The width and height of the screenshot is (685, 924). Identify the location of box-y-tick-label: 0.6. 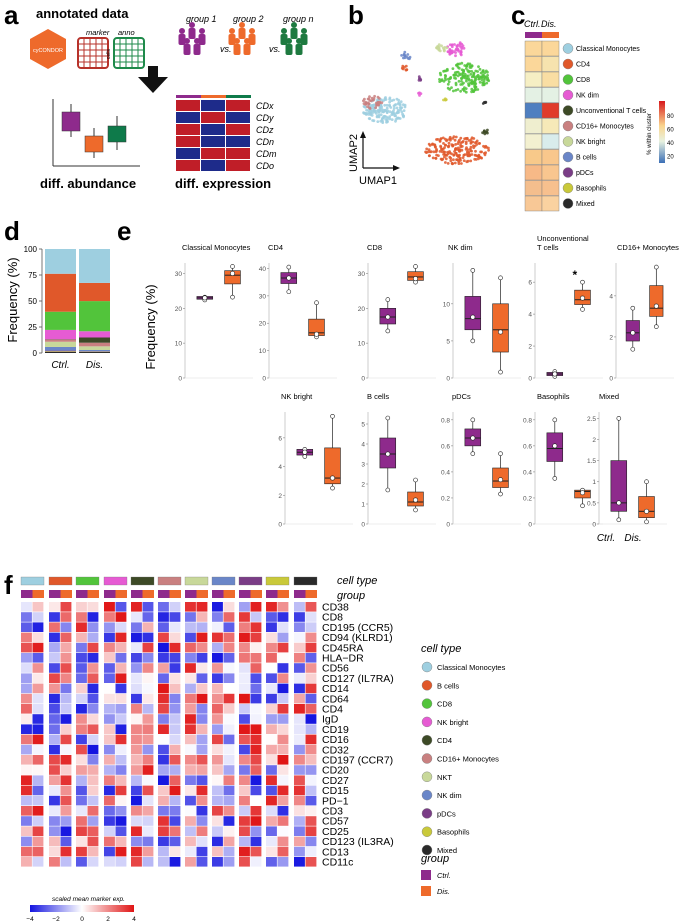
(527, 446).